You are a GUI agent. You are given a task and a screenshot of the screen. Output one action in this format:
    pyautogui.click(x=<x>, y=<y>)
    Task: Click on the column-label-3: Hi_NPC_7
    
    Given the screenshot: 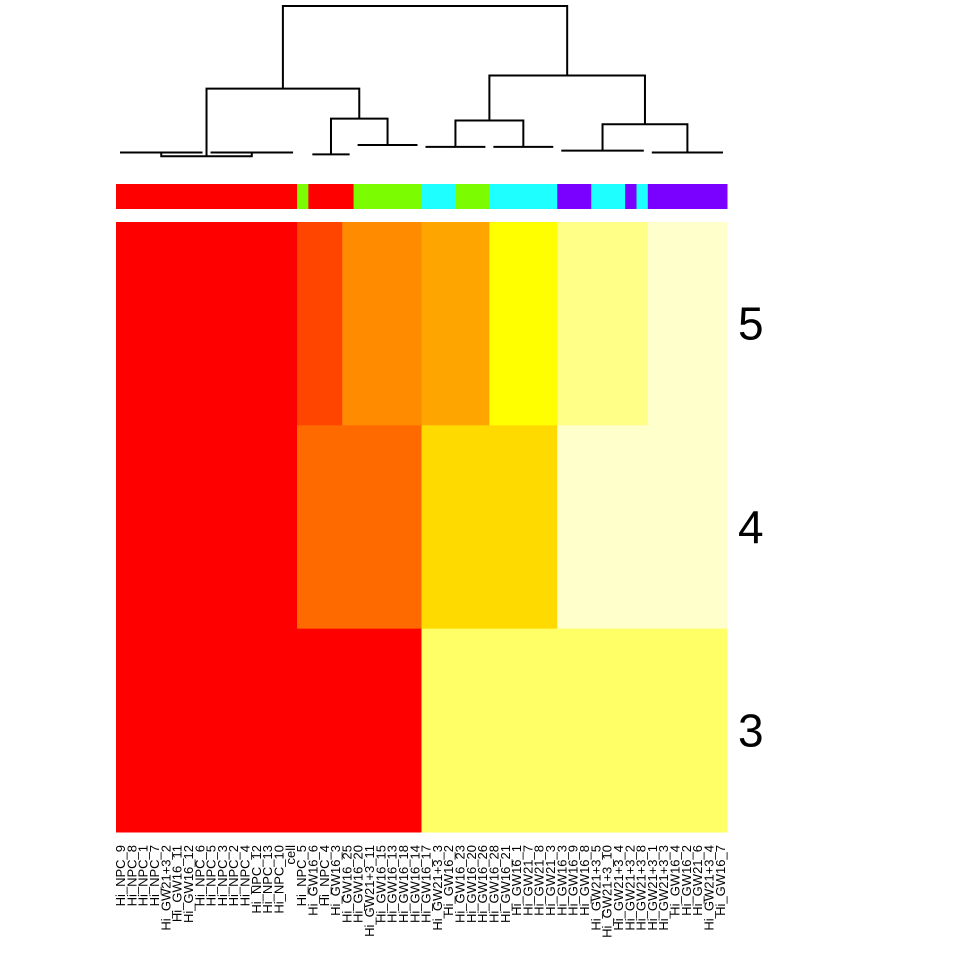 What is the action you would take?
    pyautogui.click(x=154, y=875)
    